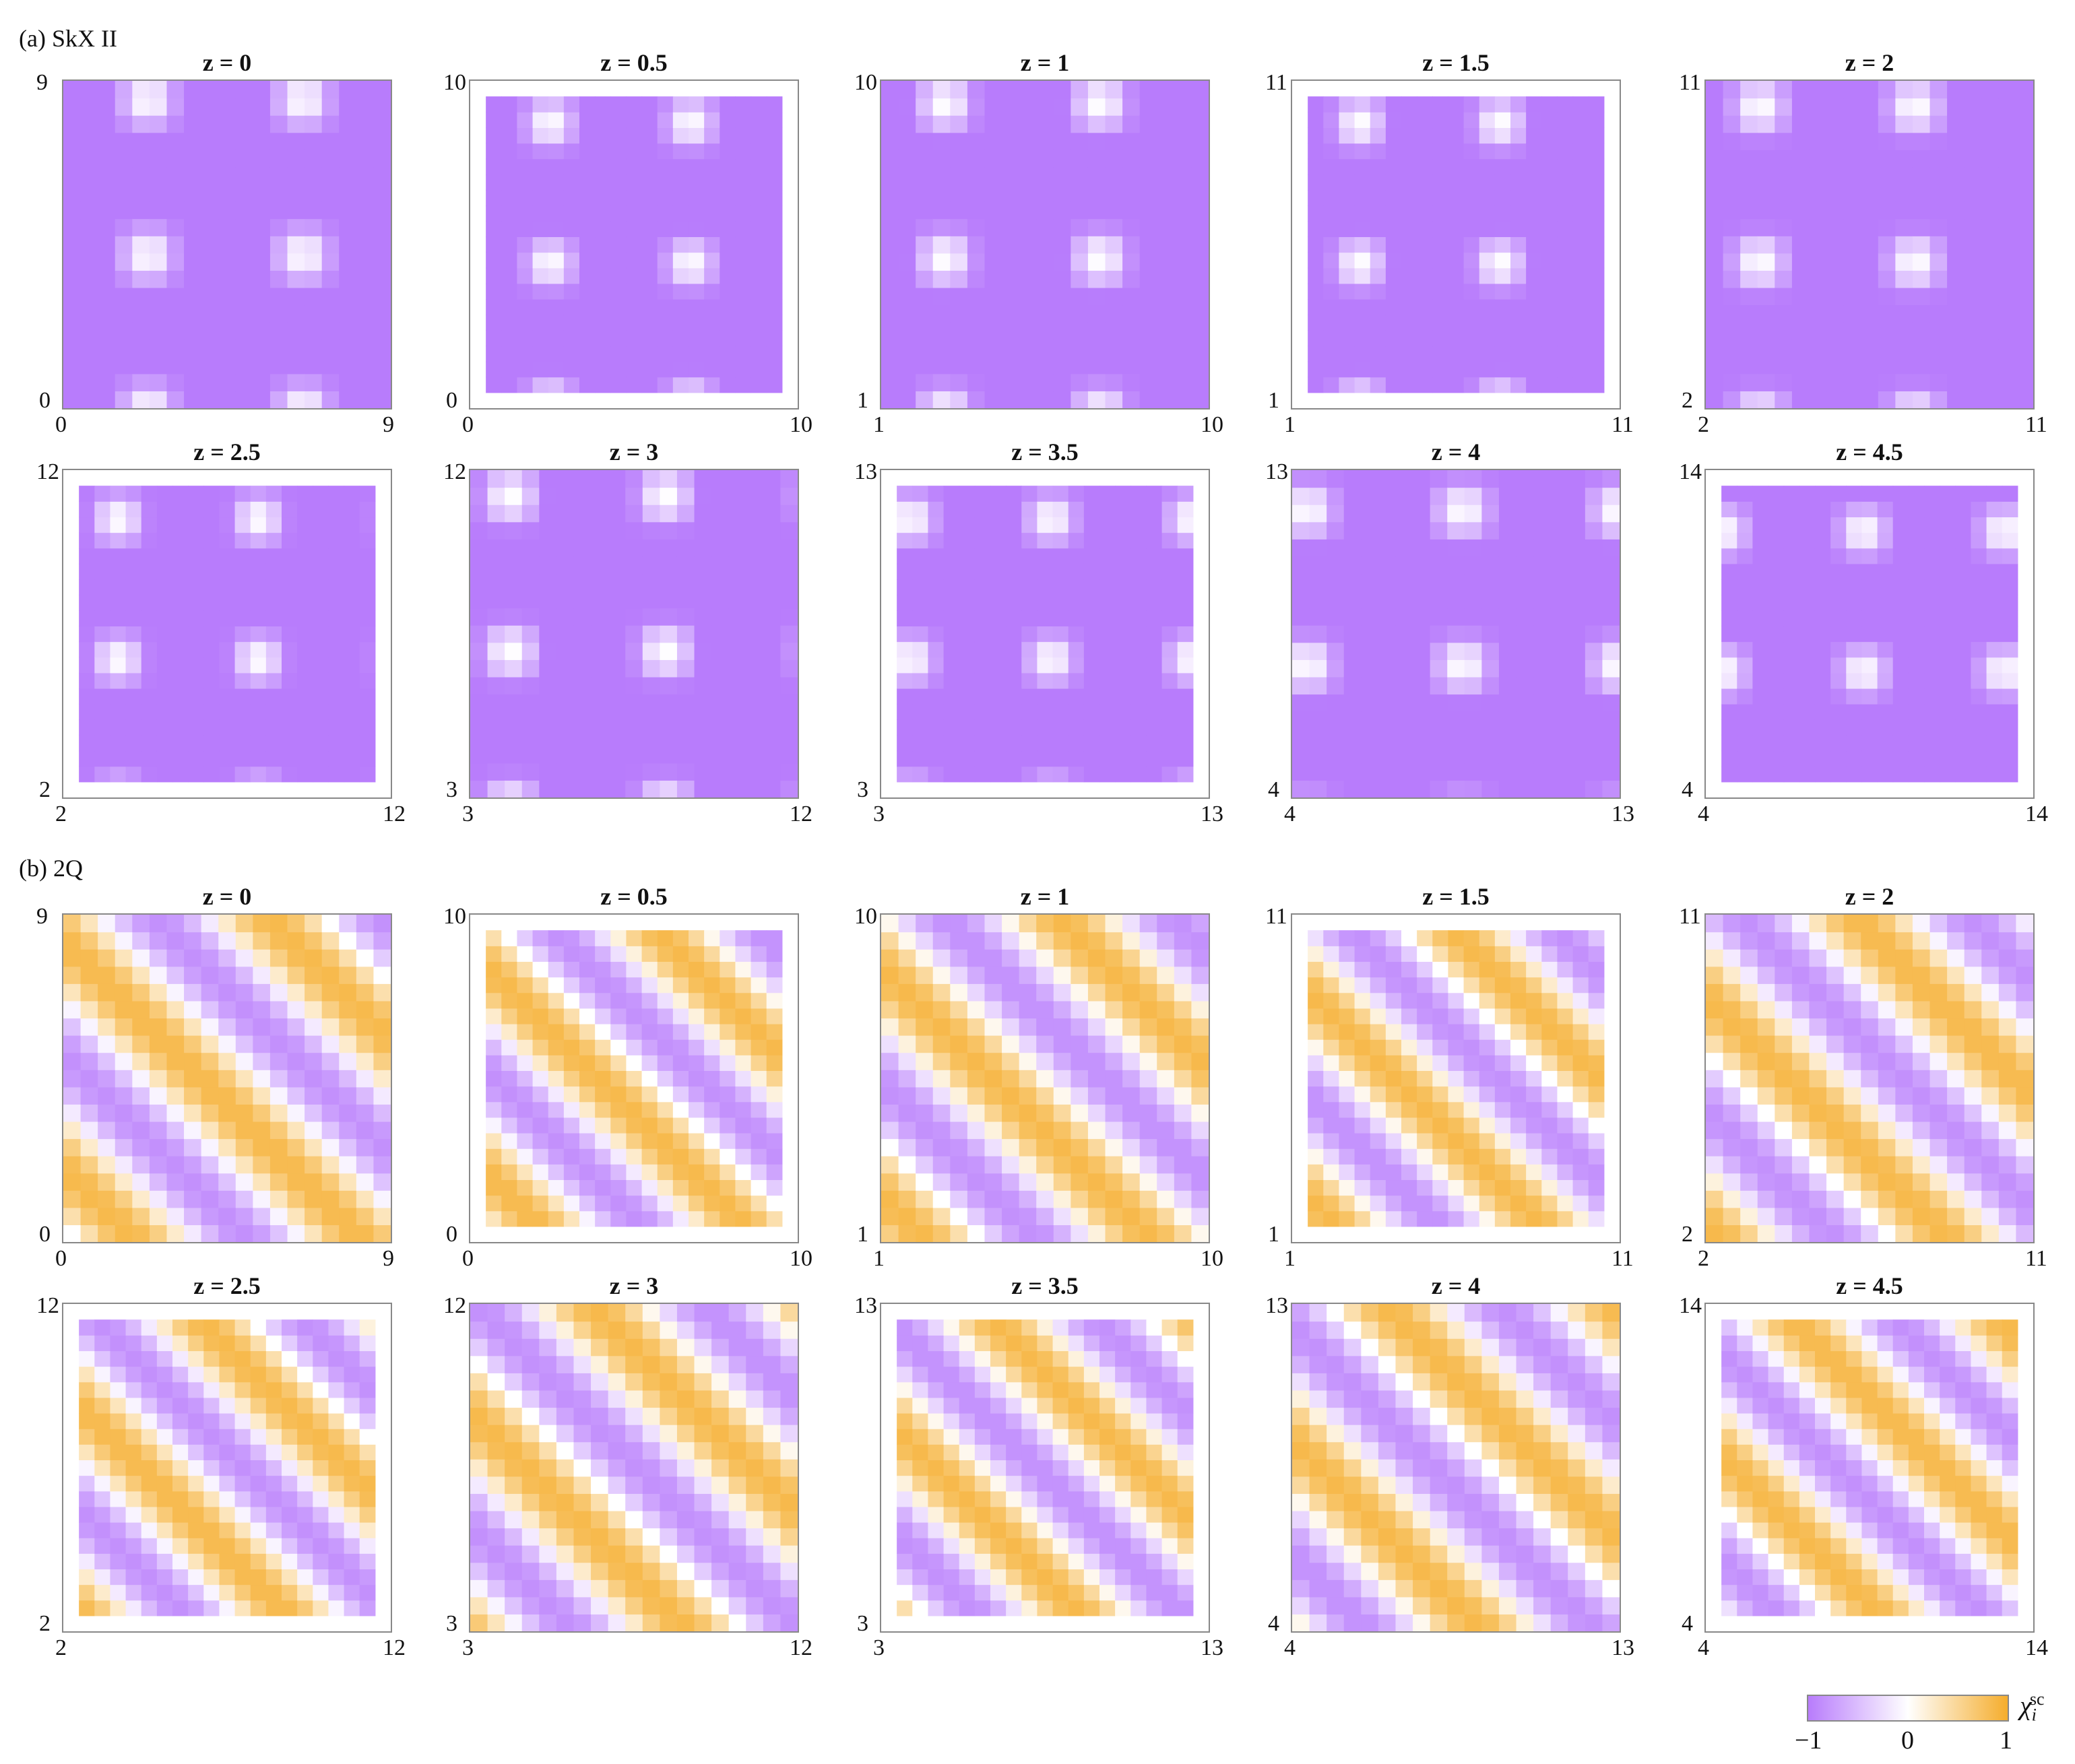 This screenshot has width=2075, height=1764. I want to click on x-tick-label: 14, so click(2036, 814).